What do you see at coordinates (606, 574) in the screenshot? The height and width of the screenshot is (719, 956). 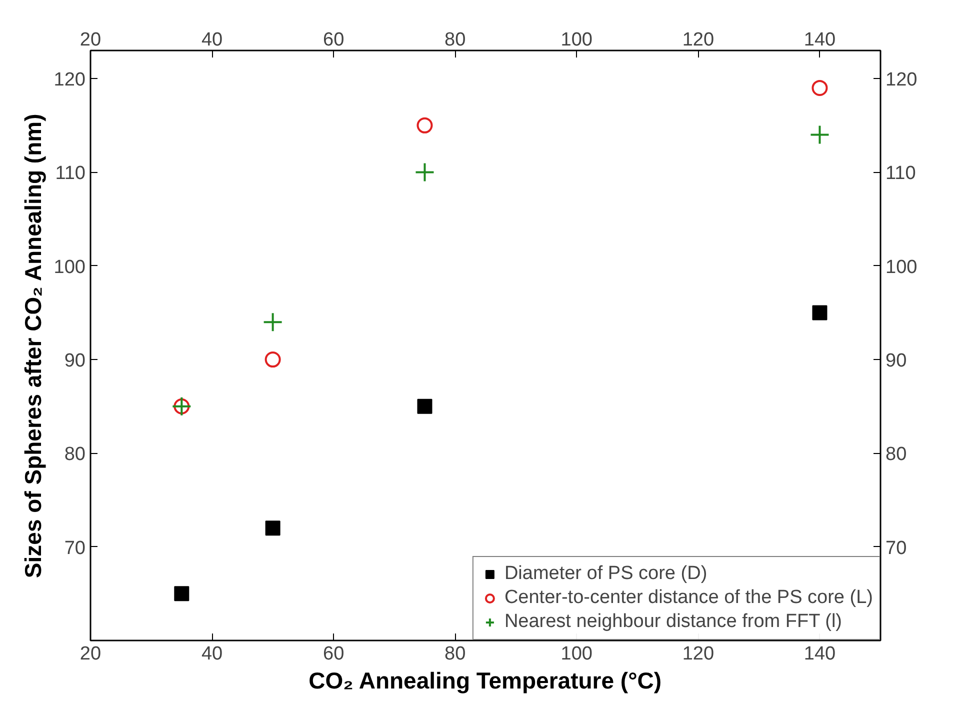 I see `legend-label: Diameter of PS core (D)` at bounding box center [606, 574].